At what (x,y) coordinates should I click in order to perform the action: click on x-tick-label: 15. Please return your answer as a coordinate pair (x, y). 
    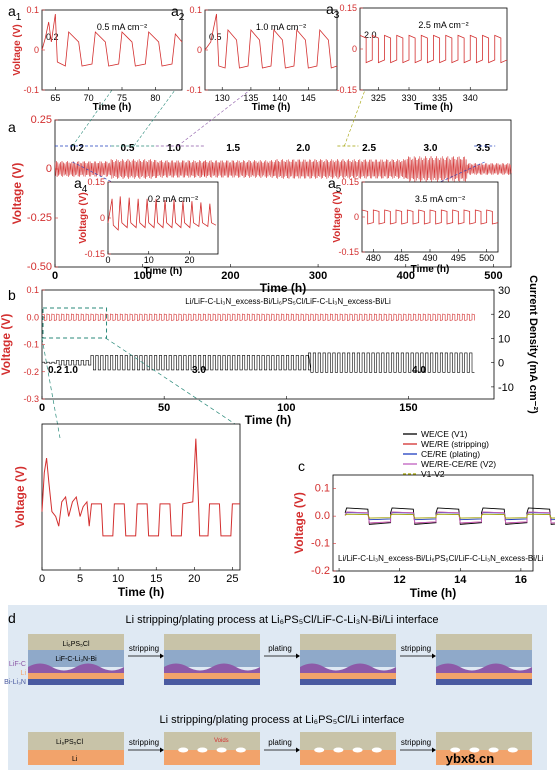
    Looking at the image, I should click on (156, 579).